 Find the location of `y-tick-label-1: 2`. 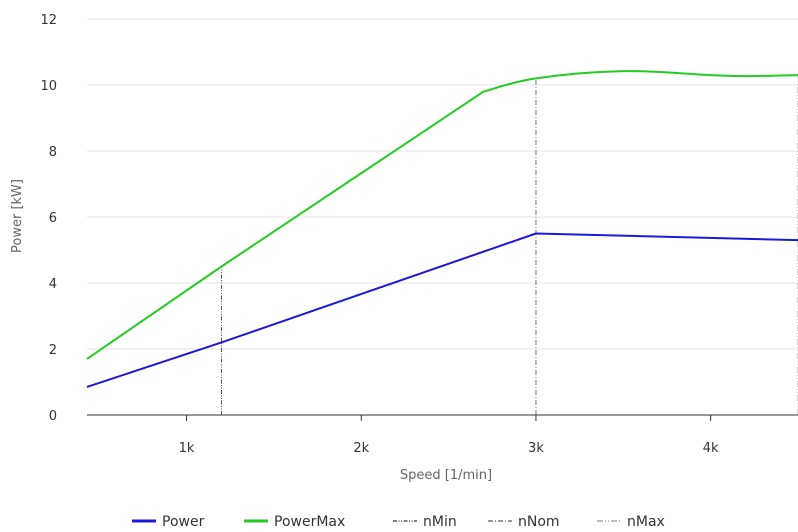

y-tick-label-1: 2 is located at coordinates (53, 350).